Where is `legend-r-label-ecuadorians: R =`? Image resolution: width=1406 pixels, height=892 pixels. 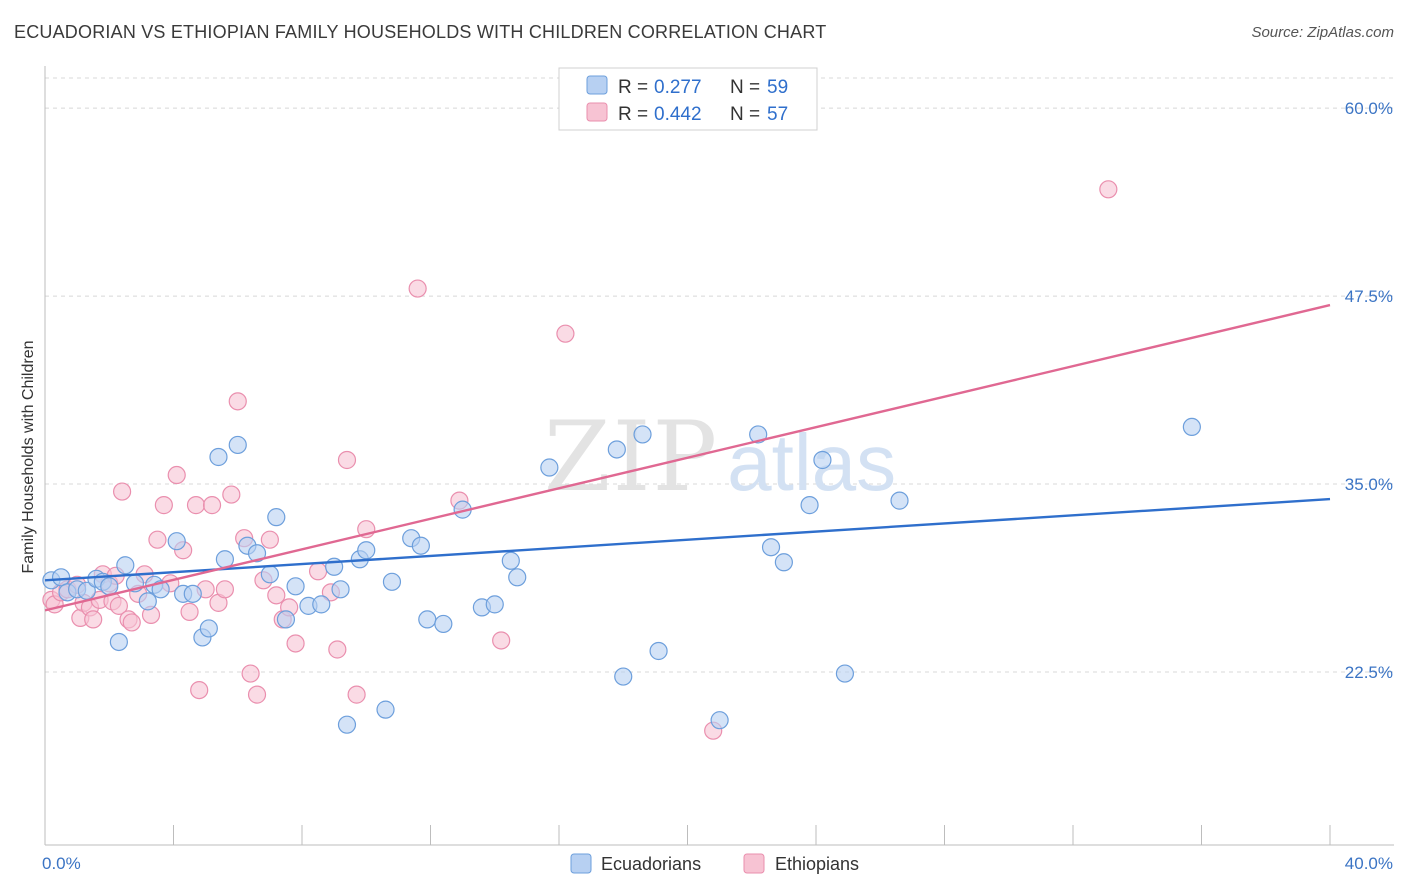 legend-r-label-ecuadorians: R = is located at coordinates (633, 87).